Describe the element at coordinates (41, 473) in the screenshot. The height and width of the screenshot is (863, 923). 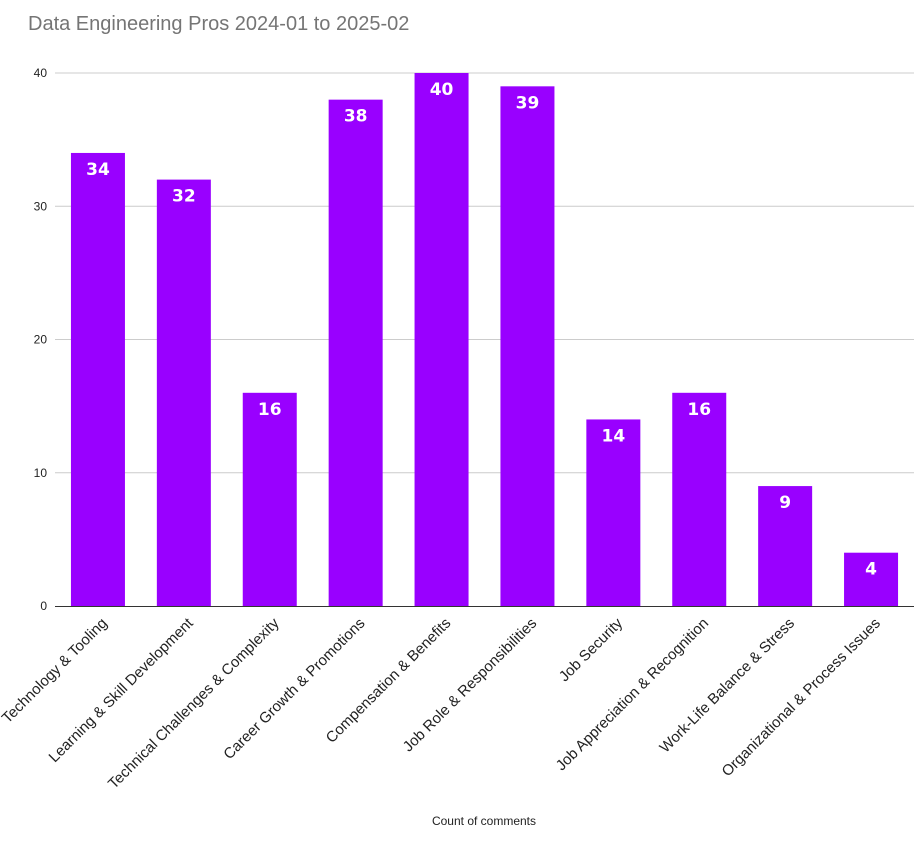
I see `y-tick-label: 10` at that location.